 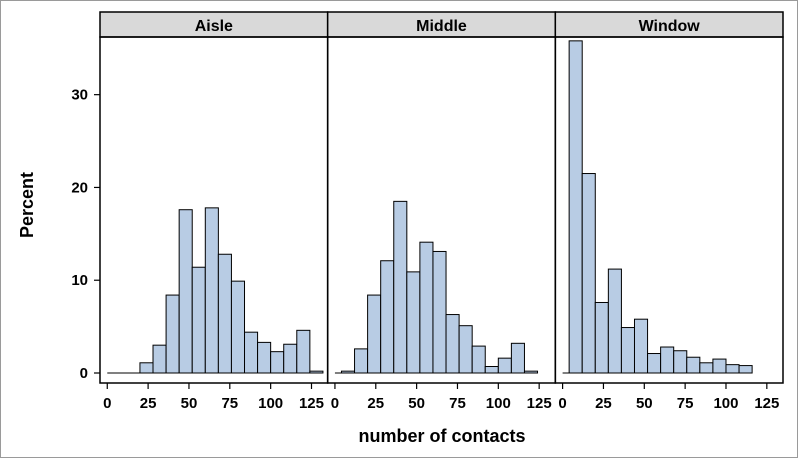 What do you see at coordinates (79, 280) in the screenshot?
I see `y-tick-label: 10` at bounding box center [79, 280].